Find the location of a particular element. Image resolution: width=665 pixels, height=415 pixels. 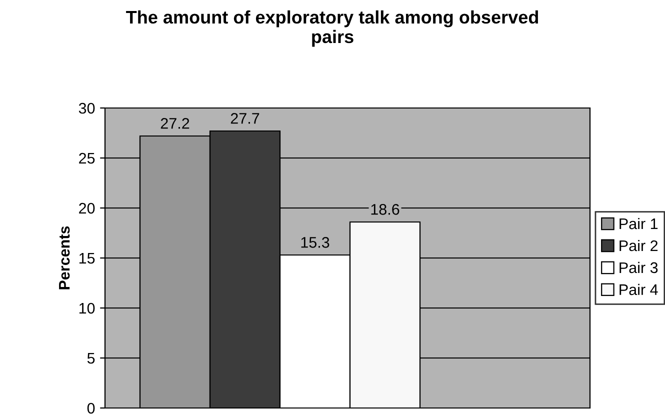

data-label: 27.2 is located at coordinates (175, 123).